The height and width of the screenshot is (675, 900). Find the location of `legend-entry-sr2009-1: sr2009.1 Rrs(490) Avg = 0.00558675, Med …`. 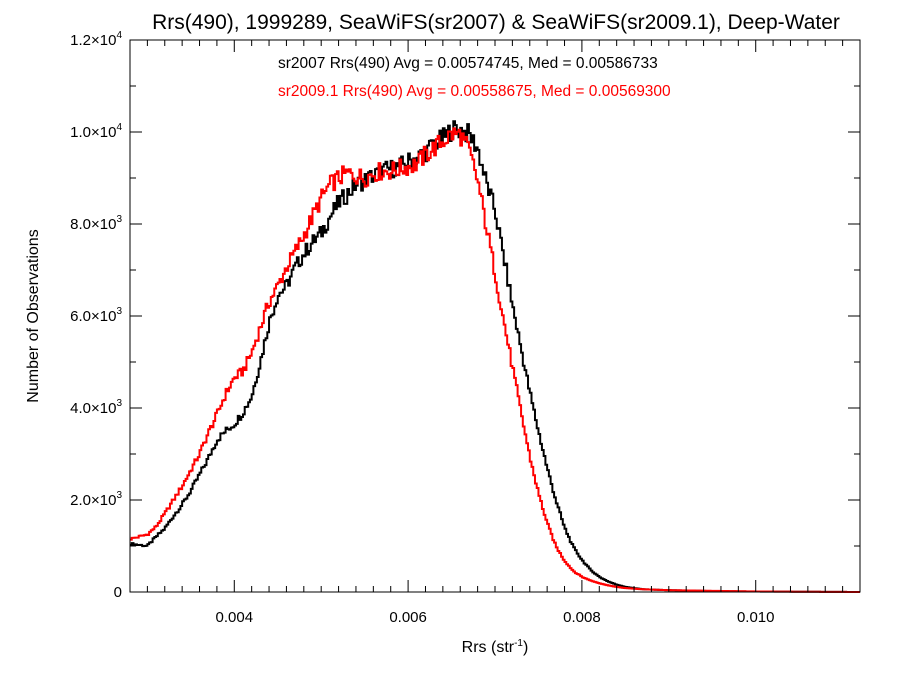

legend-entry-sr2009-1: sr2009.1 Rrs(490) Avg = 0.00558675, Med … is located at coordinates (474, 91).